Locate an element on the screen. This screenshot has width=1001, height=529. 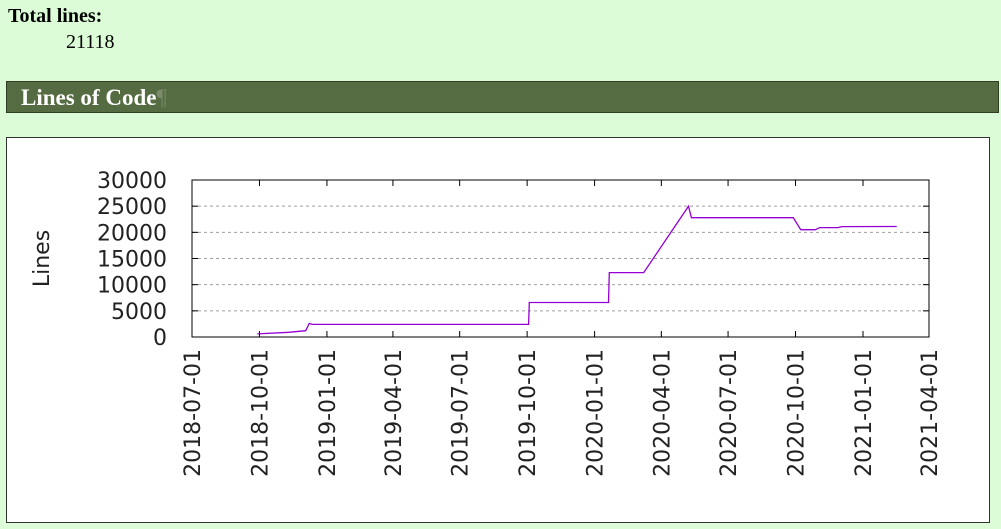
x-tick-label: 2021-01-01 is located at coordinates (864, 413).